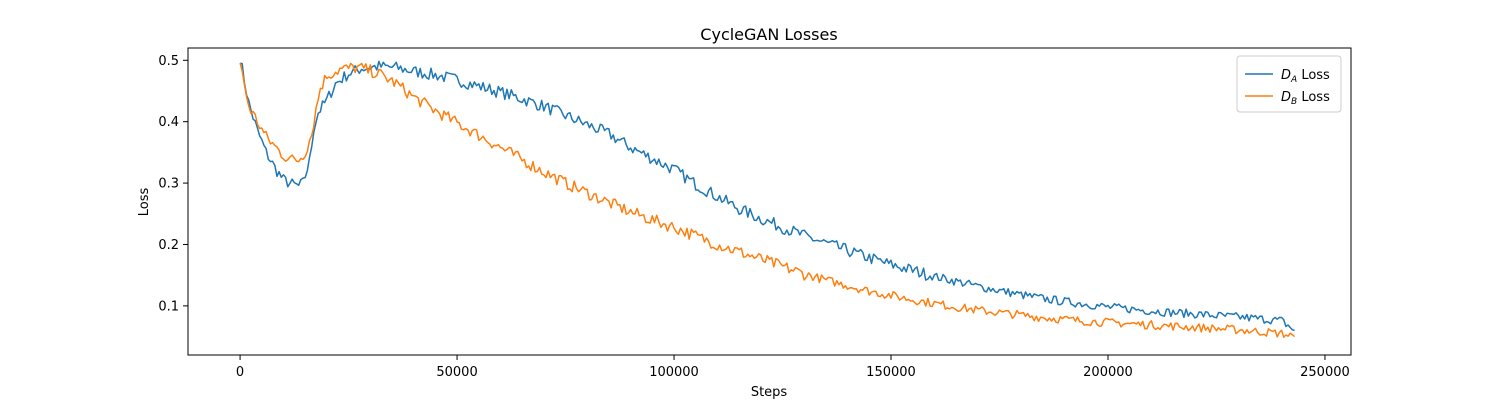 The width and height of the screenshot is (1500, 400). Describe the element at coordinates (1305, 98) in the screenshot. I see `legend-entry: DB Loss` at that location.